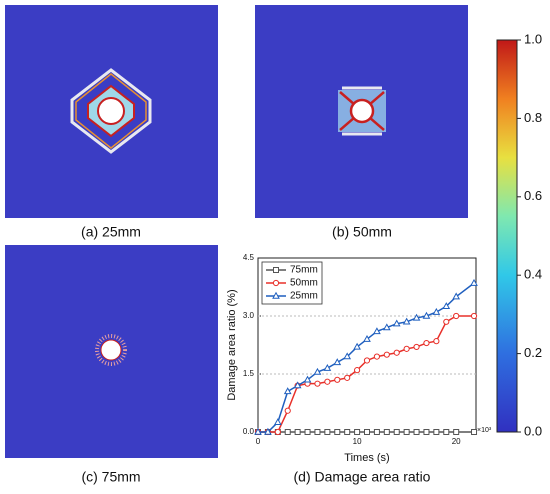 This screenshot has width=550, height=494. I want to click on colorbar-tick-label: 0.4, so click(533, 274).